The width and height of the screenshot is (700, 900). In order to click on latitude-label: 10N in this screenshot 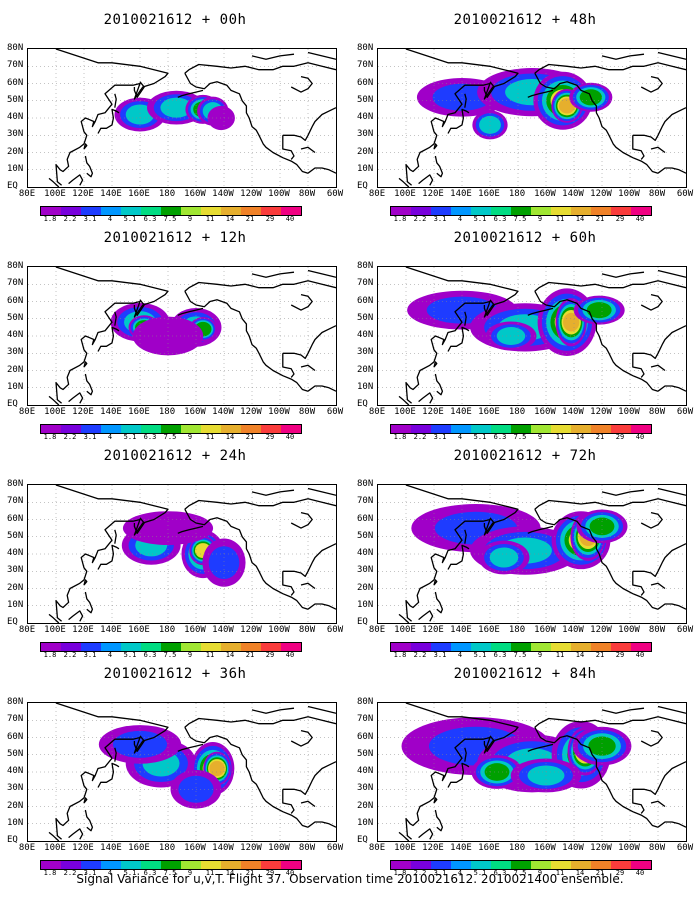, I will do `click(365, 604)`.